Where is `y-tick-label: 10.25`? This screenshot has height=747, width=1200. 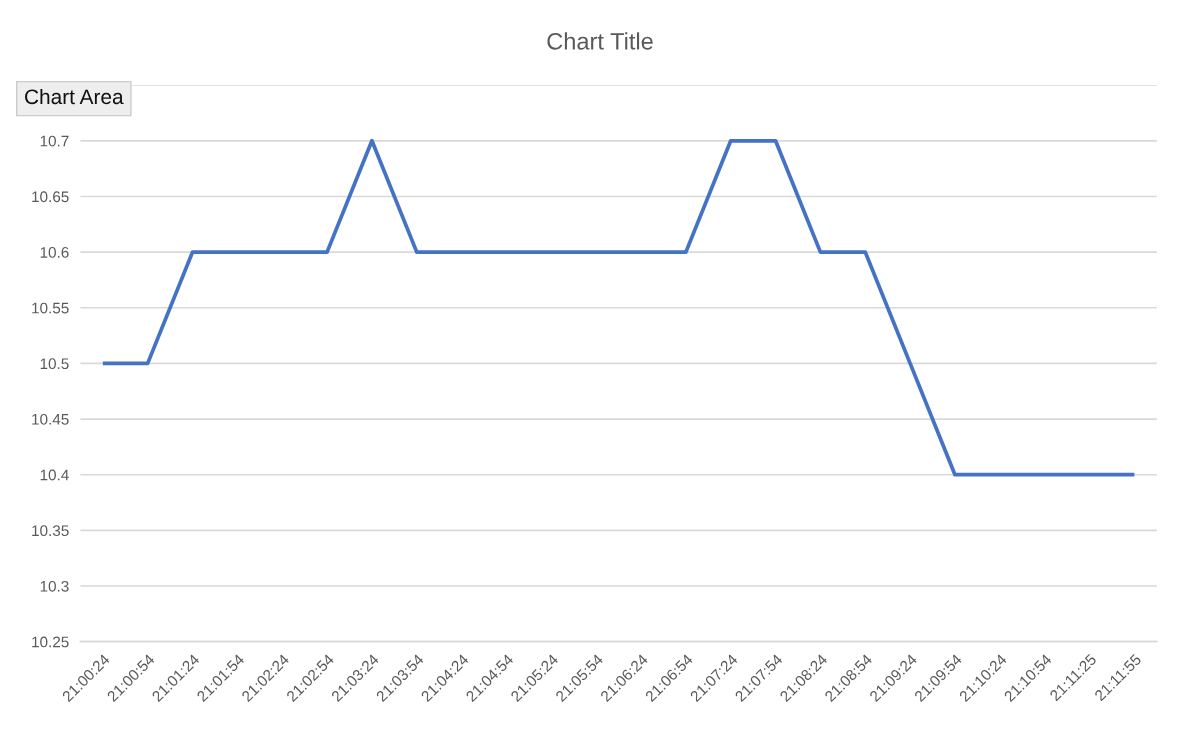 y-tick-label: 10.25 is located at coordinates (50, 642).